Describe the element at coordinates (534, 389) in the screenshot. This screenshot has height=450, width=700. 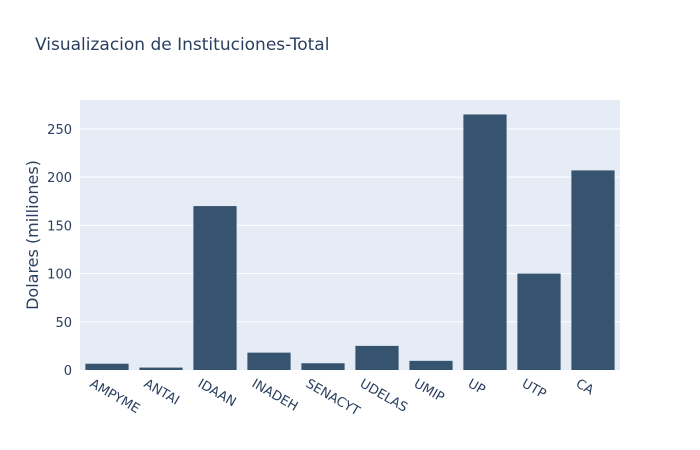
I see `x-tick-label: UTP` at that location.